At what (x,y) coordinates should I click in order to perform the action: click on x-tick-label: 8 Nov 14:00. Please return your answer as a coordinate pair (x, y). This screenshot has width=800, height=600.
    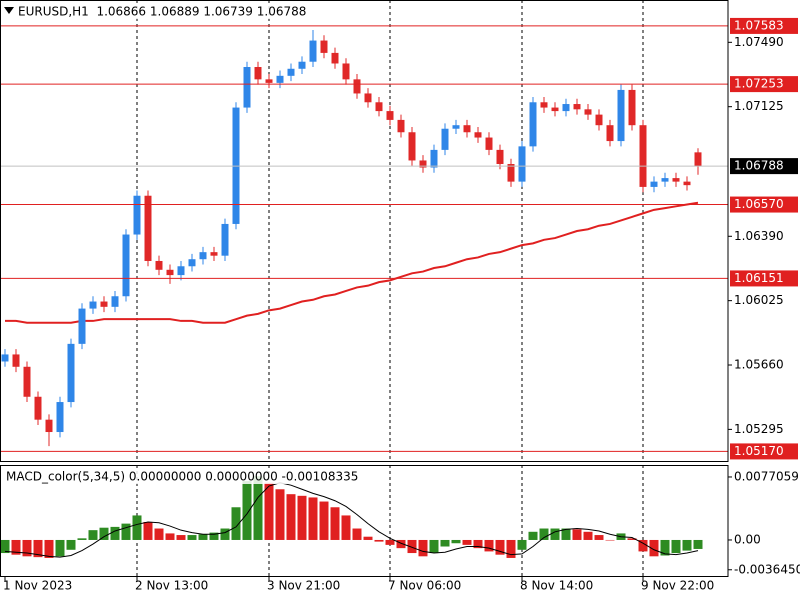
    Looking at the image, I should click on (556, 586).